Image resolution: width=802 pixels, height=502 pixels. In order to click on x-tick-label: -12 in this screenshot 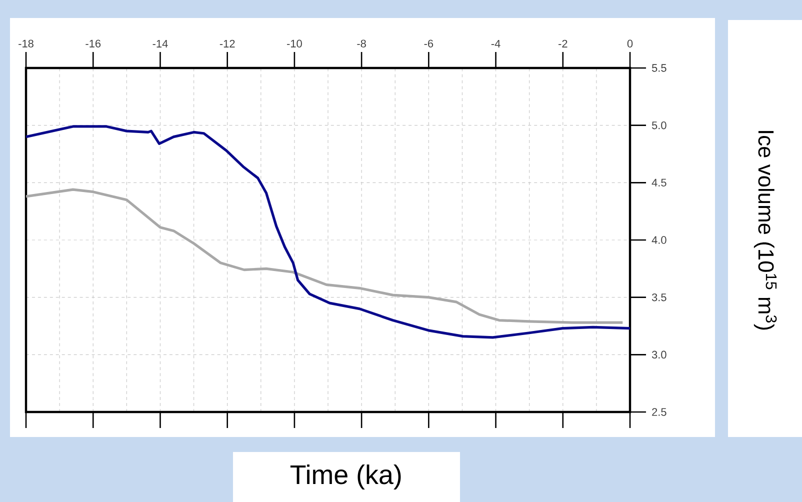, I will do `click(227, 44)`.